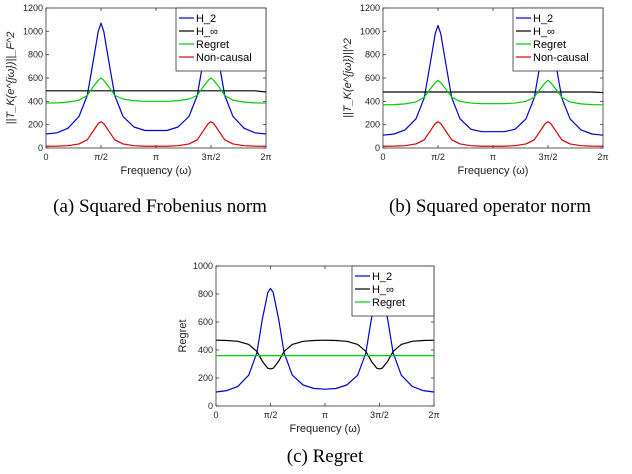 This screenshot has width=632, height=474. Describe the element at coordinates (348, 78) in the screenshot. I see `y-axis-label: ||T_K(e^{jω})||^2` at that location.